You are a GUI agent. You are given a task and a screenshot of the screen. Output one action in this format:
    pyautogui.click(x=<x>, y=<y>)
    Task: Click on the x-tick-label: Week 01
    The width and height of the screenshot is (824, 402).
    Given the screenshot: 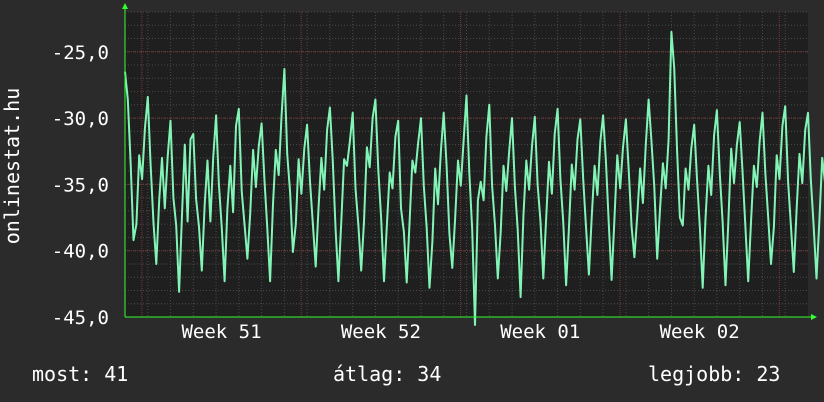 What is the action you would take?
    pyautogui.click(x=540, y=332)
    